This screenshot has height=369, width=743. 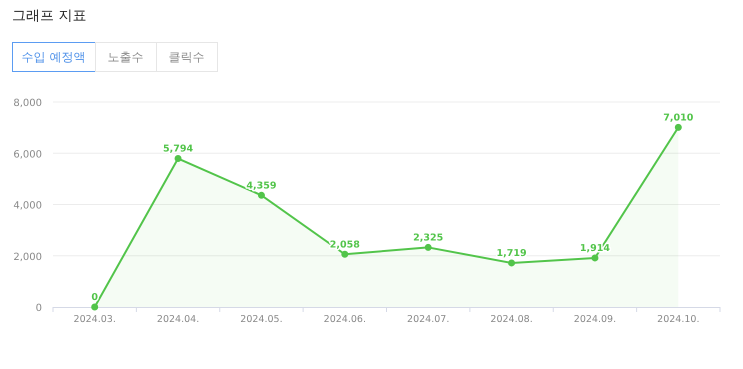 I want to click on data-label: 2,325, so click(x=428, y=238).